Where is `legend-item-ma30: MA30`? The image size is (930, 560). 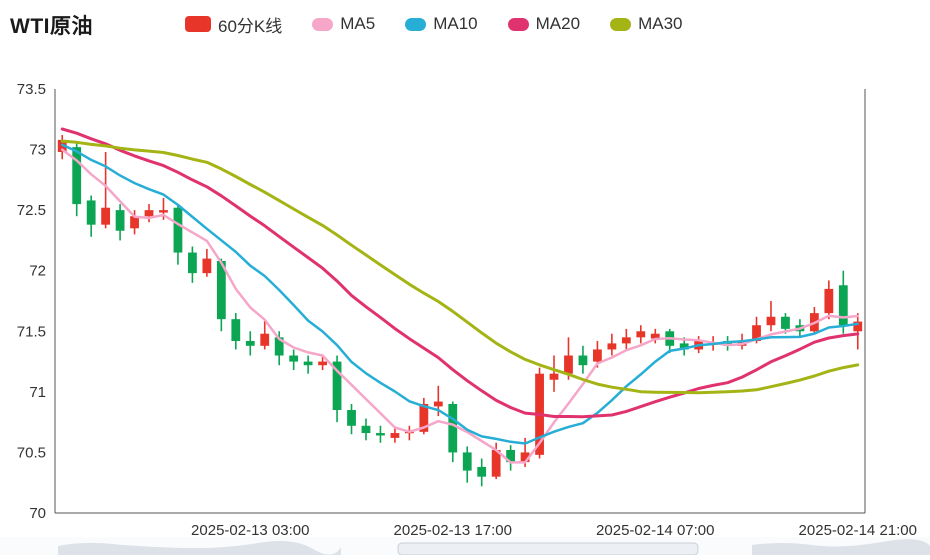
legend-item-ma30: MA30 is located at coordinates (646, 24).